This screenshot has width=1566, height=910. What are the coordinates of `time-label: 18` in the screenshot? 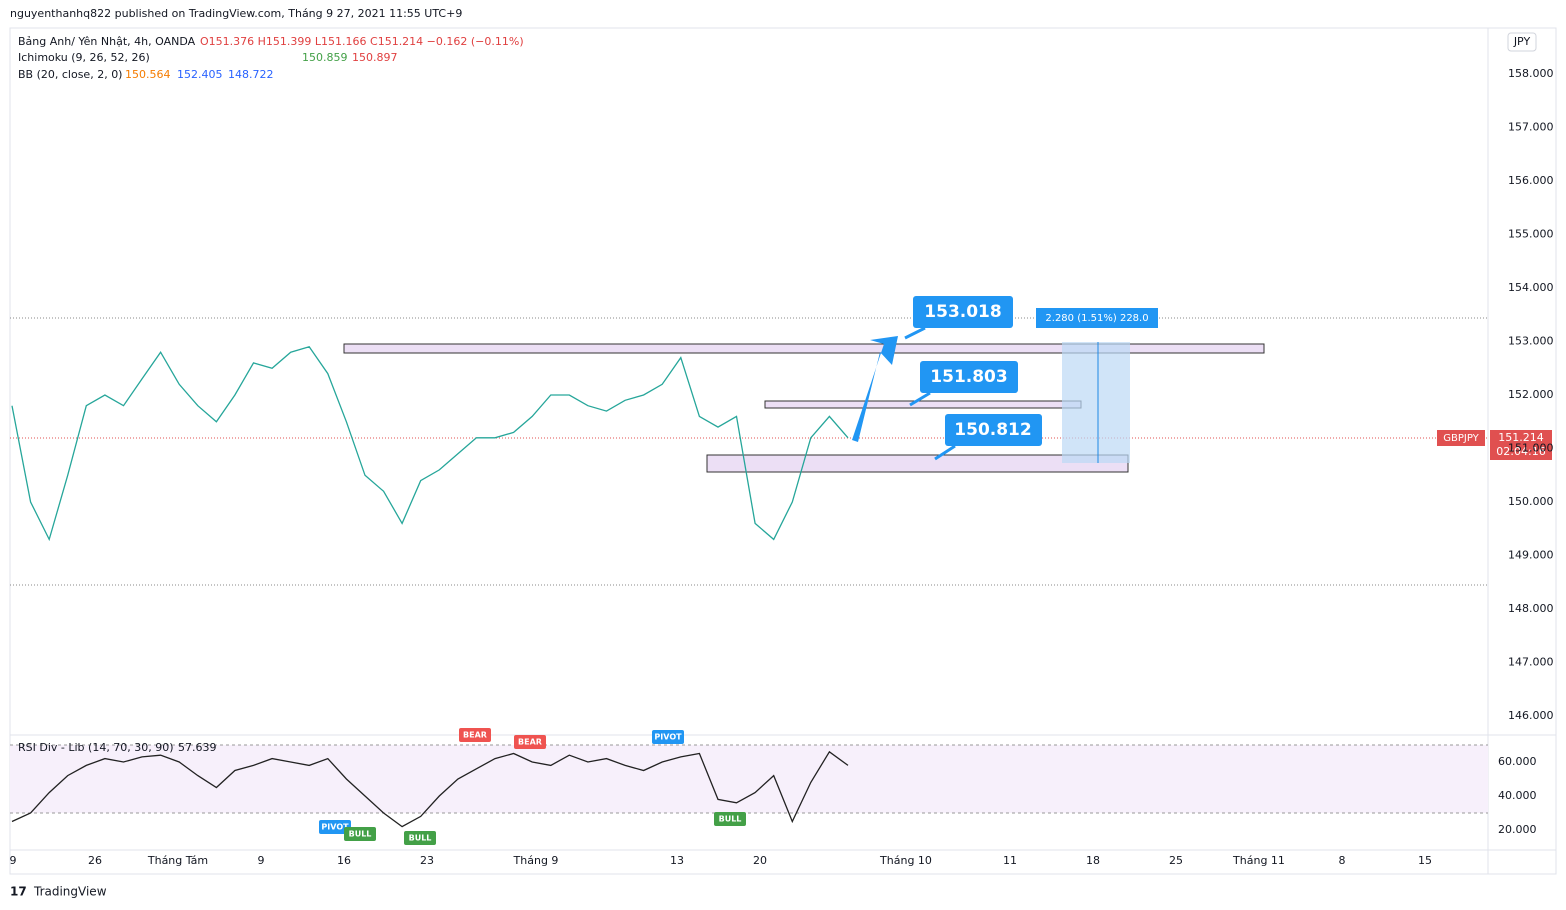 It's located at (1093, 860).